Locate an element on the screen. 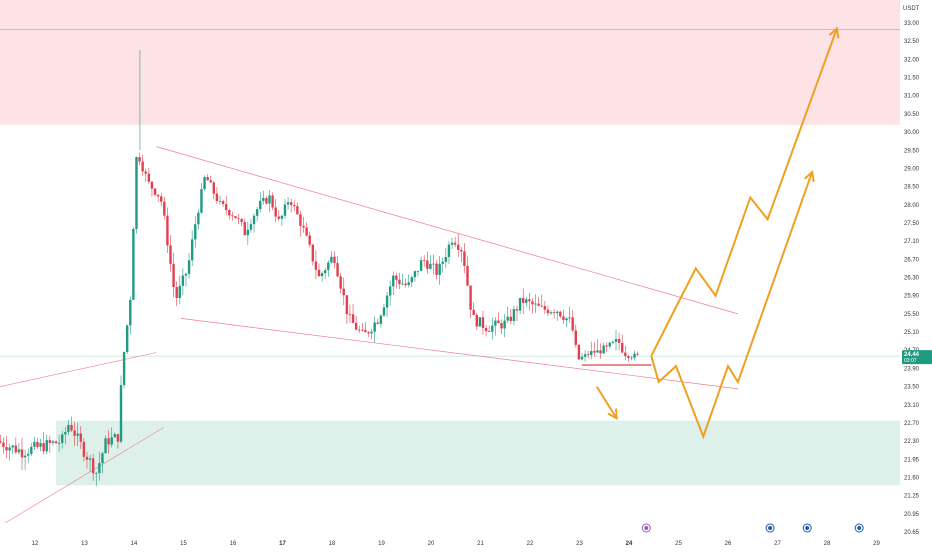 This screenshot has height=555, width=932. x-tick-label: 16 is located at coordinates (233, 544).